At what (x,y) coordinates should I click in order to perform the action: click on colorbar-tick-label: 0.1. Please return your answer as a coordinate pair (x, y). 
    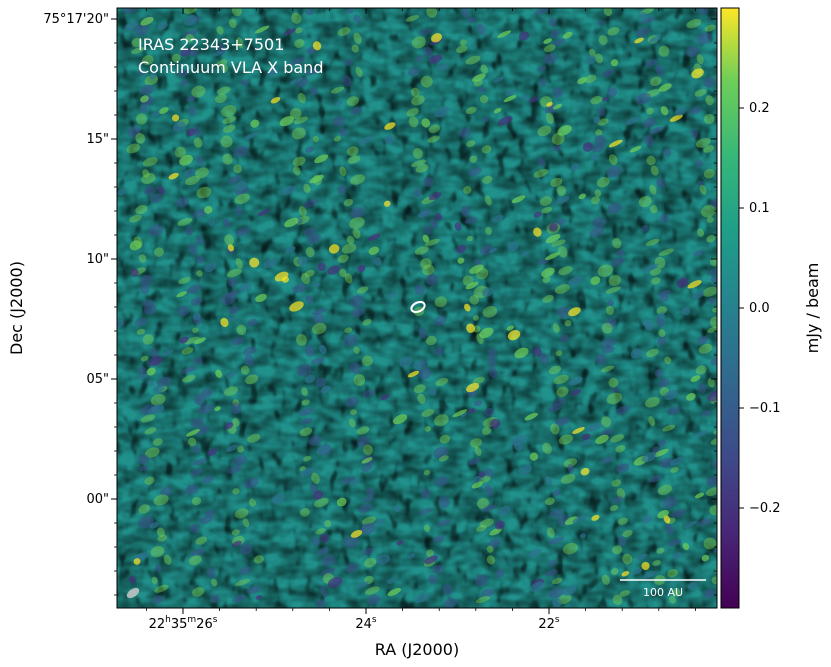
    Looking at the image, I should click on (759, 208).